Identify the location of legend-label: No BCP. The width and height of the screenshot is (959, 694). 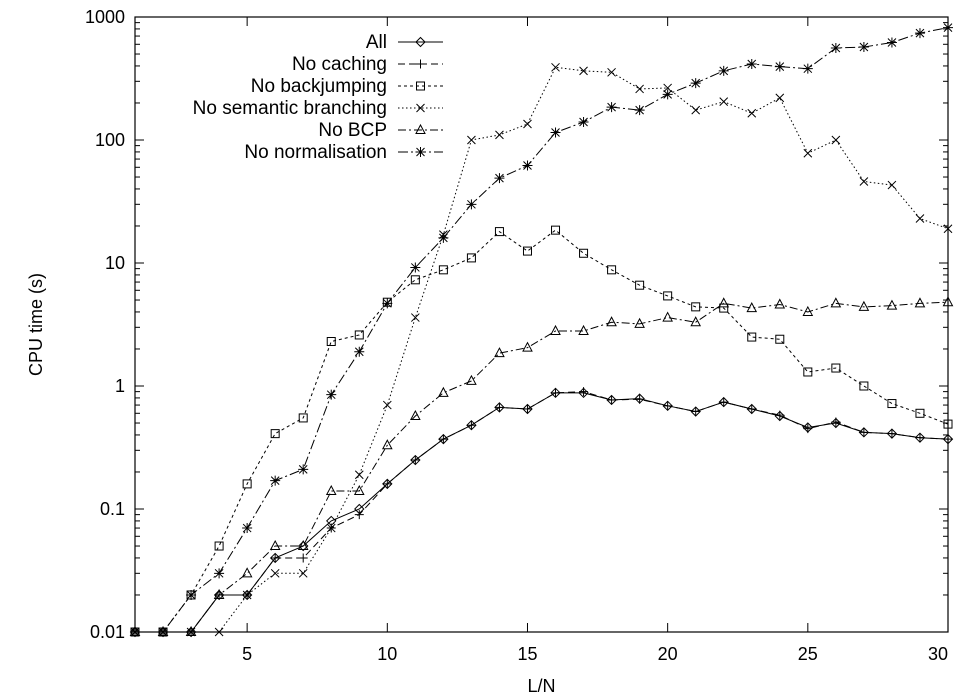
(352, 130).